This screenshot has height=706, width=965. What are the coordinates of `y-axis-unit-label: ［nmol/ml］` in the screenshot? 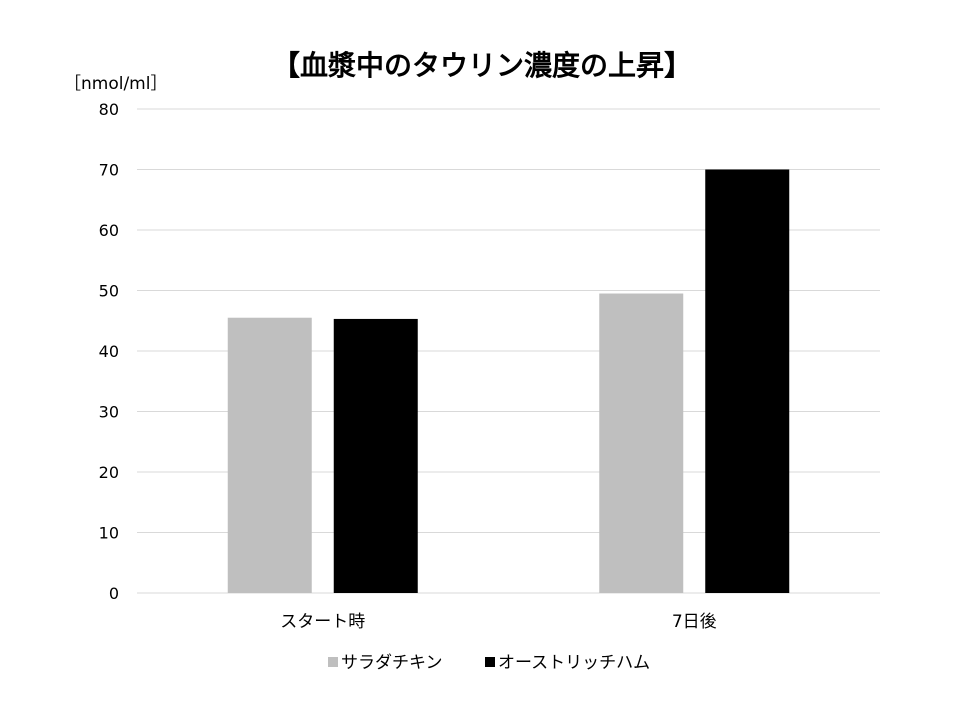 It's located at (115, 84).